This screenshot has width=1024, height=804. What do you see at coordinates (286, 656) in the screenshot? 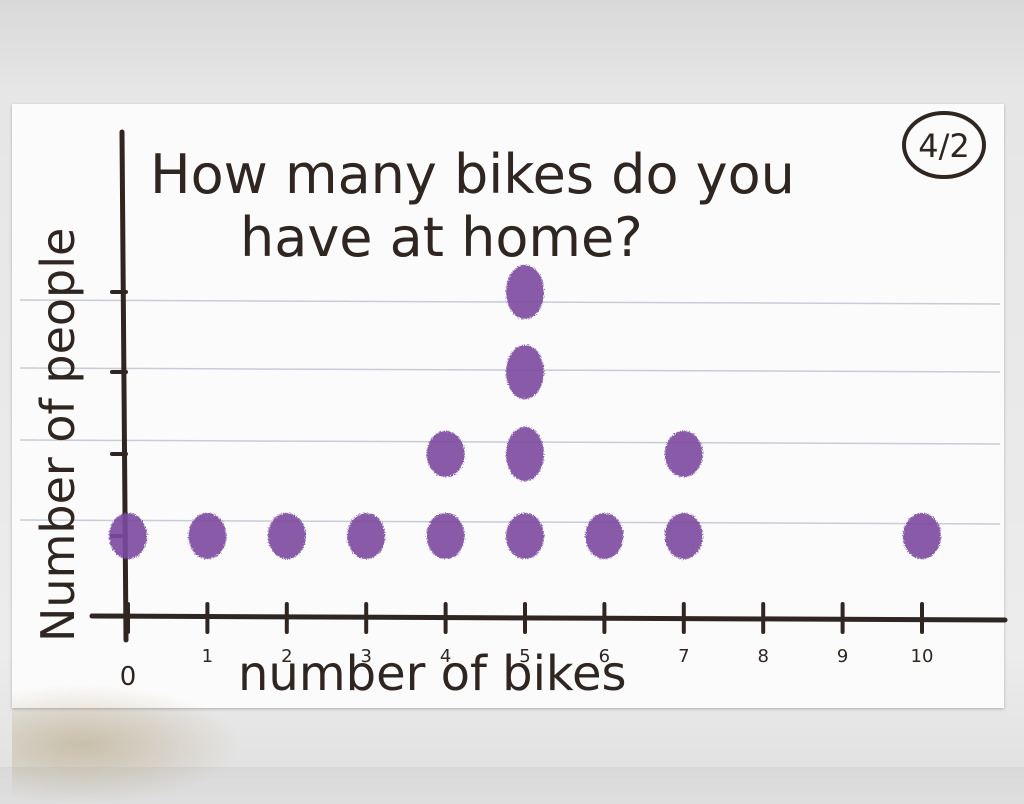
I see `x-tick-label: 2` at bounding box center [286, 656].